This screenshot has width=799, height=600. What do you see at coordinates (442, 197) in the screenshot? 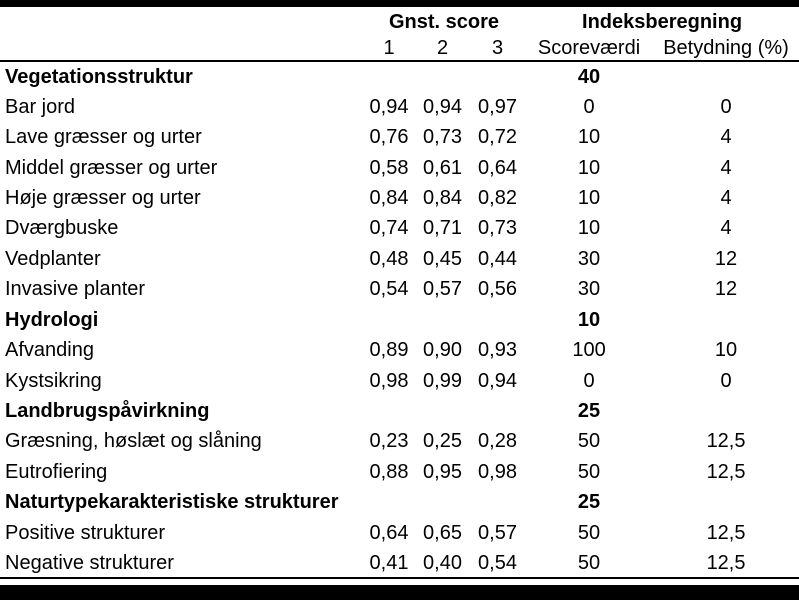
I see `score-2-value: 0,84` at bounding box center [442, 197].